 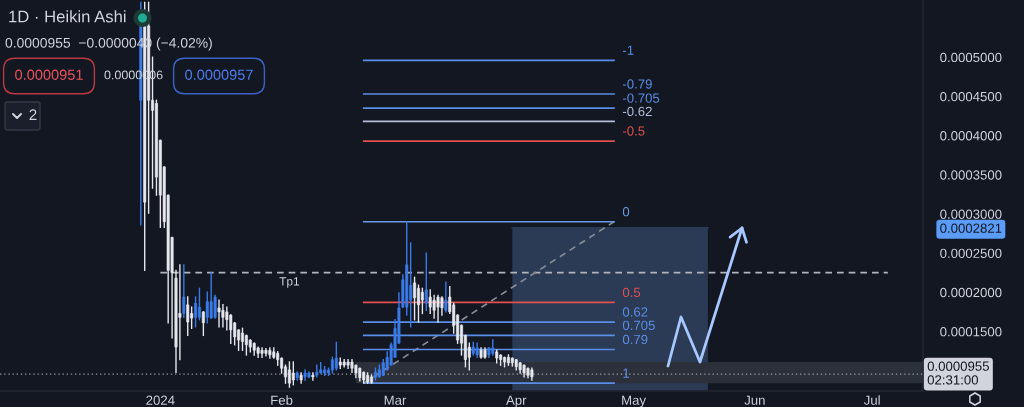 What do you see at coordinates (637, 111) in the screenshot?
I see `series-label: -0.62` at bounding box center [637, 111].